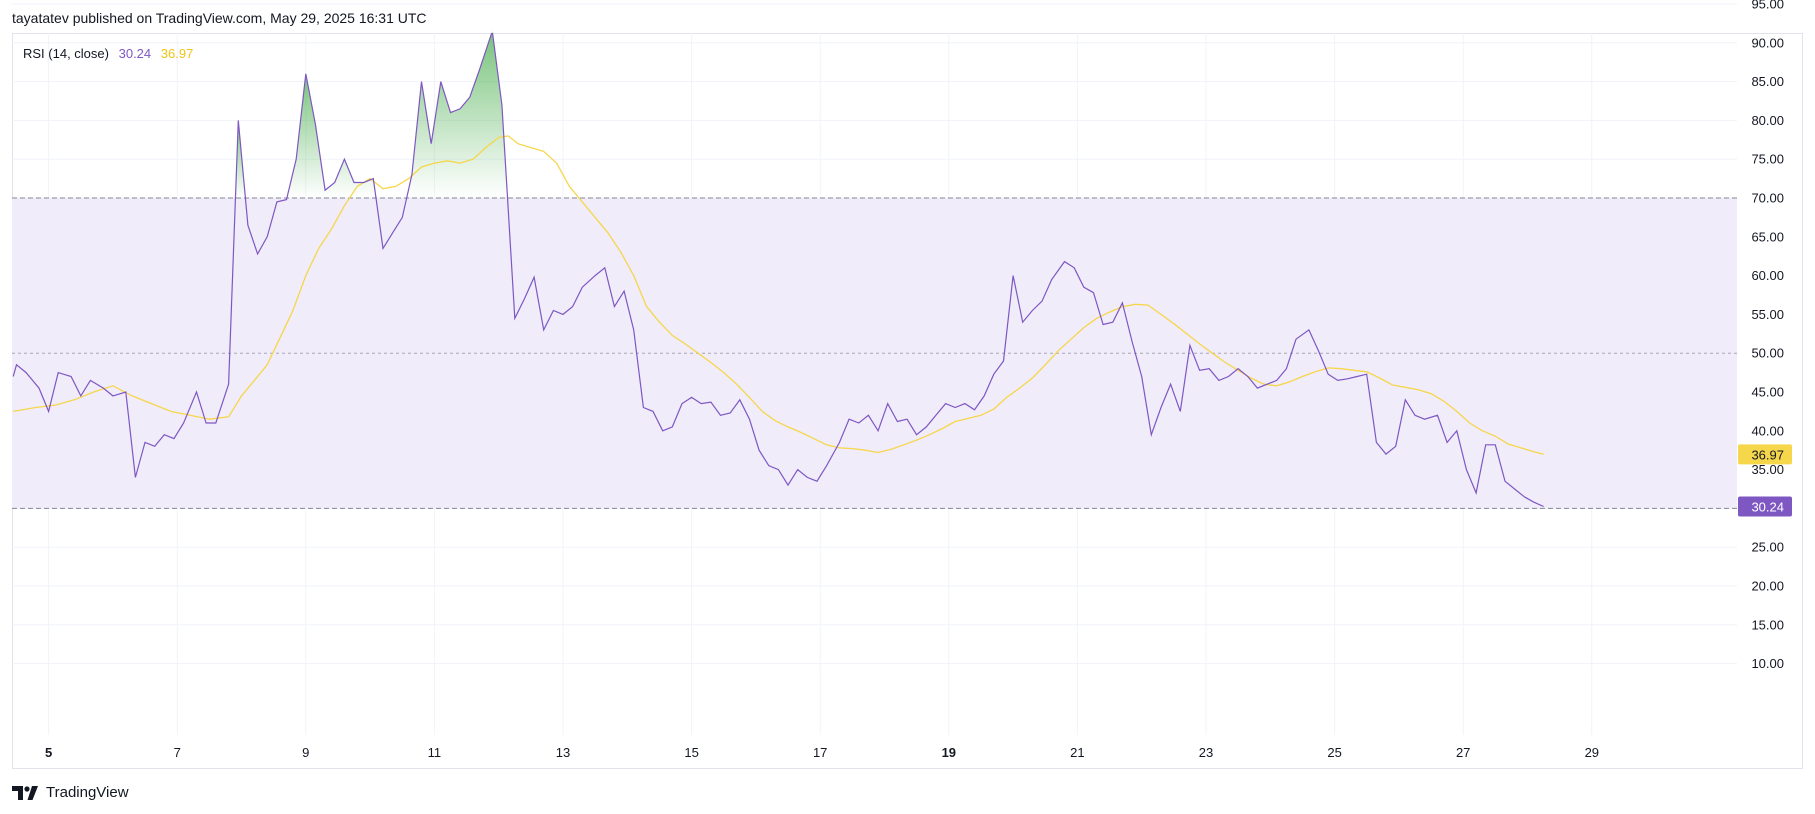 The width and height of the screenshot is (1815, 814). What do you see at coordinates (177, 53) in the screenshot?
I see `ma-legend-value: 36.97` at bounding box center [177, 53].